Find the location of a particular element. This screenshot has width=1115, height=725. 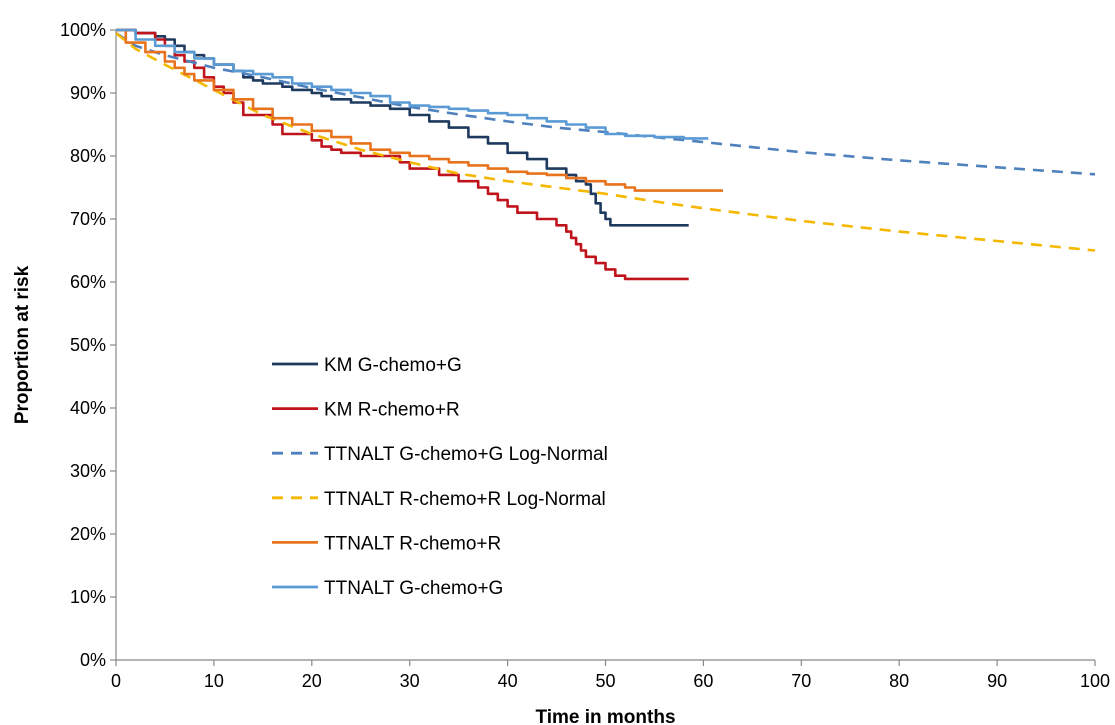

y-tick-label: 50% is located at coordinates (88, 345).